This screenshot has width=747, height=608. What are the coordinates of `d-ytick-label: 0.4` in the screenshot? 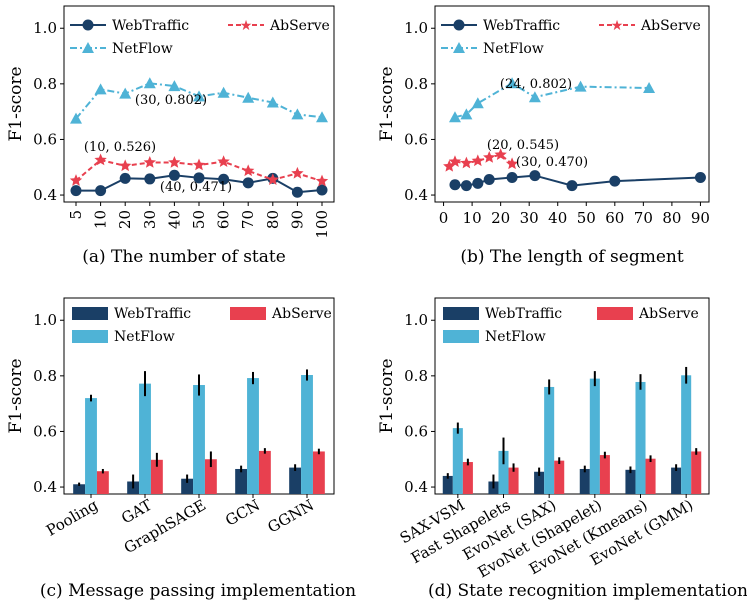 It's located at (416, 487).